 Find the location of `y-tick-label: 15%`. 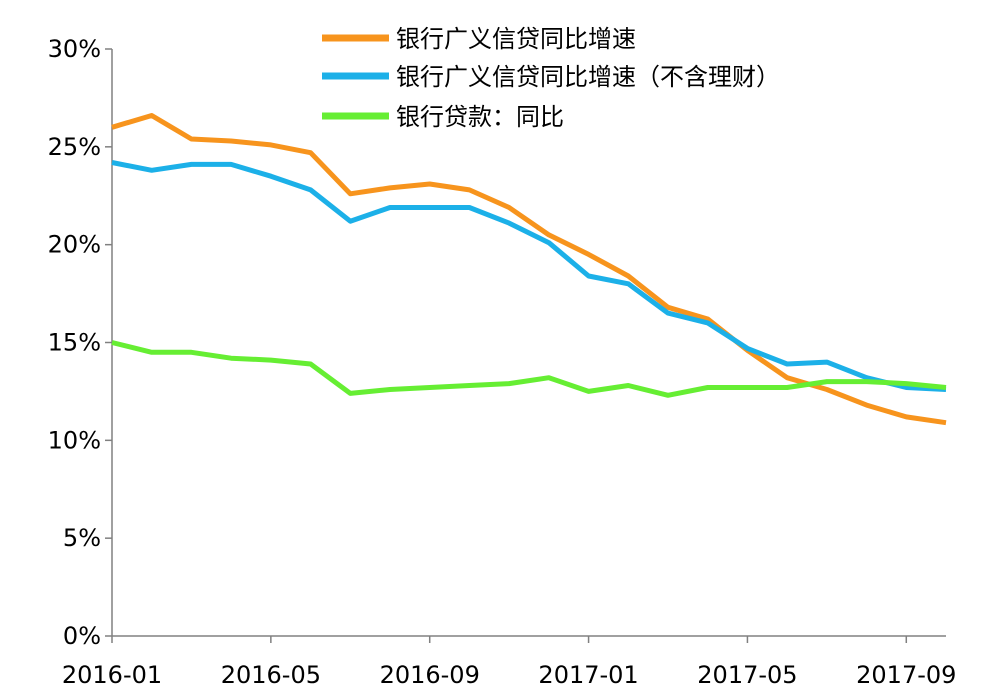

y-tick-label: 15% is located at coordinates (74, 343).